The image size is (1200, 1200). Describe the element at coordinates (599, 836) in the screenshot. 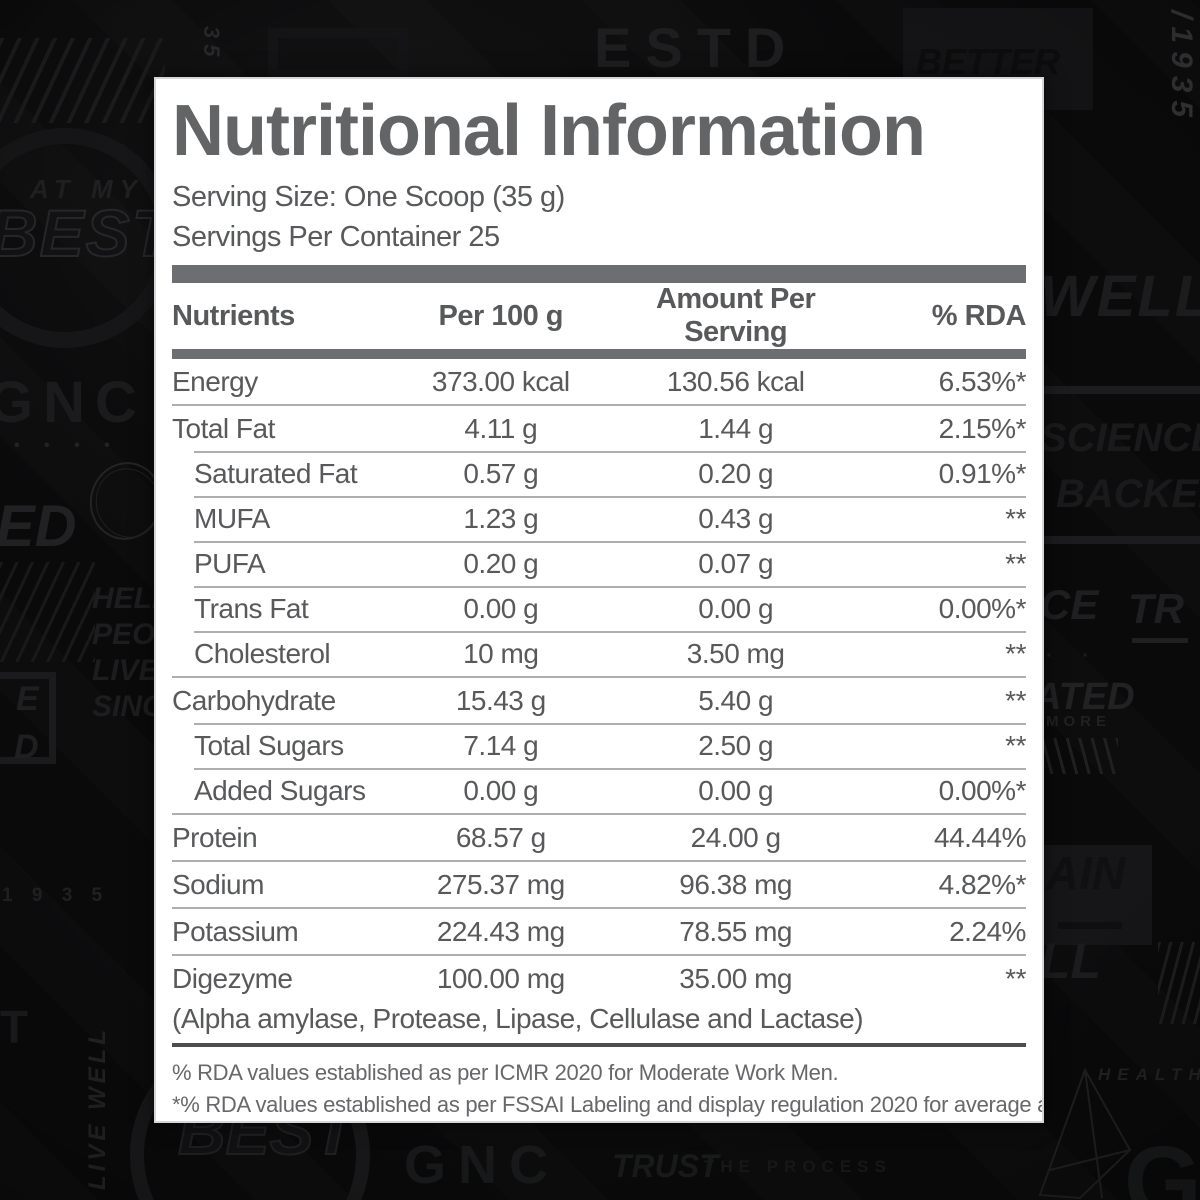

I see `table-row: Protein 68.57 g 24.00 g 44.44%` at that location.